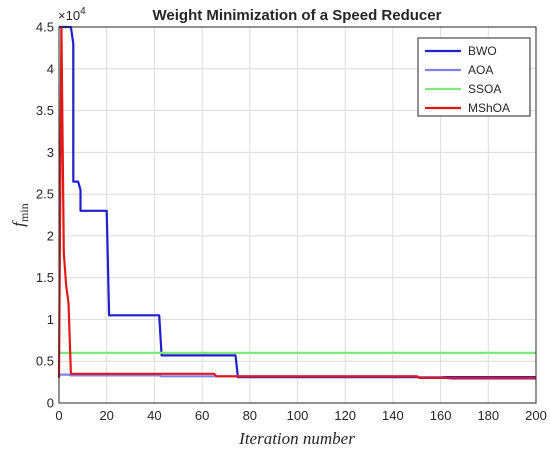  Describe the element at coordinates (202, 415) in the screenshot. I see `x-tick-label: 60` at that location.